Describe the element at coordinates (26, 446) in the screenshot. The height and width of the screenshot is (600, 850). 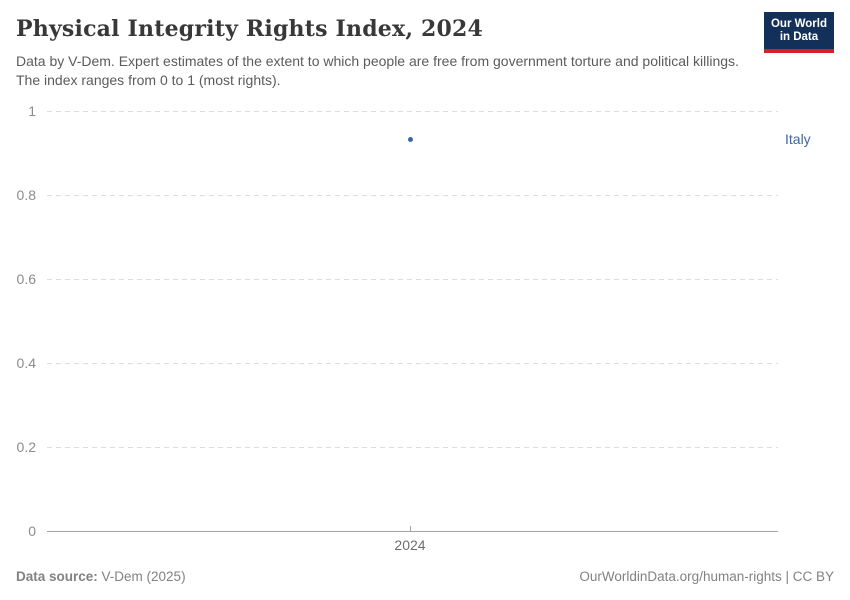
I see `y-tick-label: 0.2` at that location.